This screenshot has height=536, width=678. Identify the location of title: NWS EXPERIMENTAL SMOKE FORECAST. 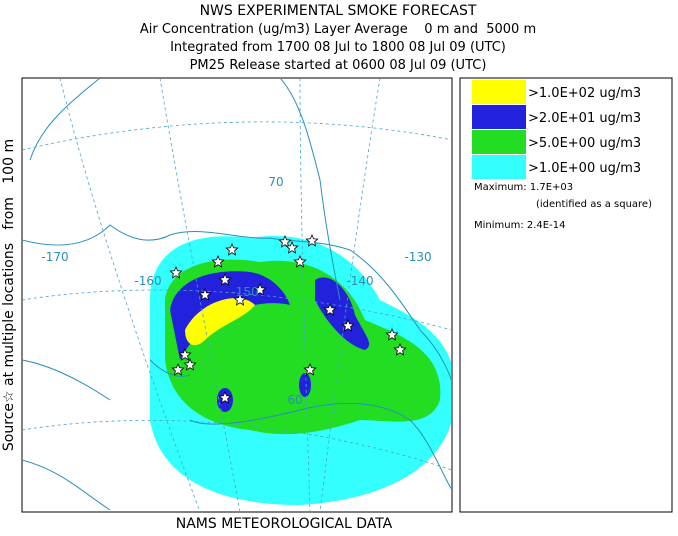
(338, 11).